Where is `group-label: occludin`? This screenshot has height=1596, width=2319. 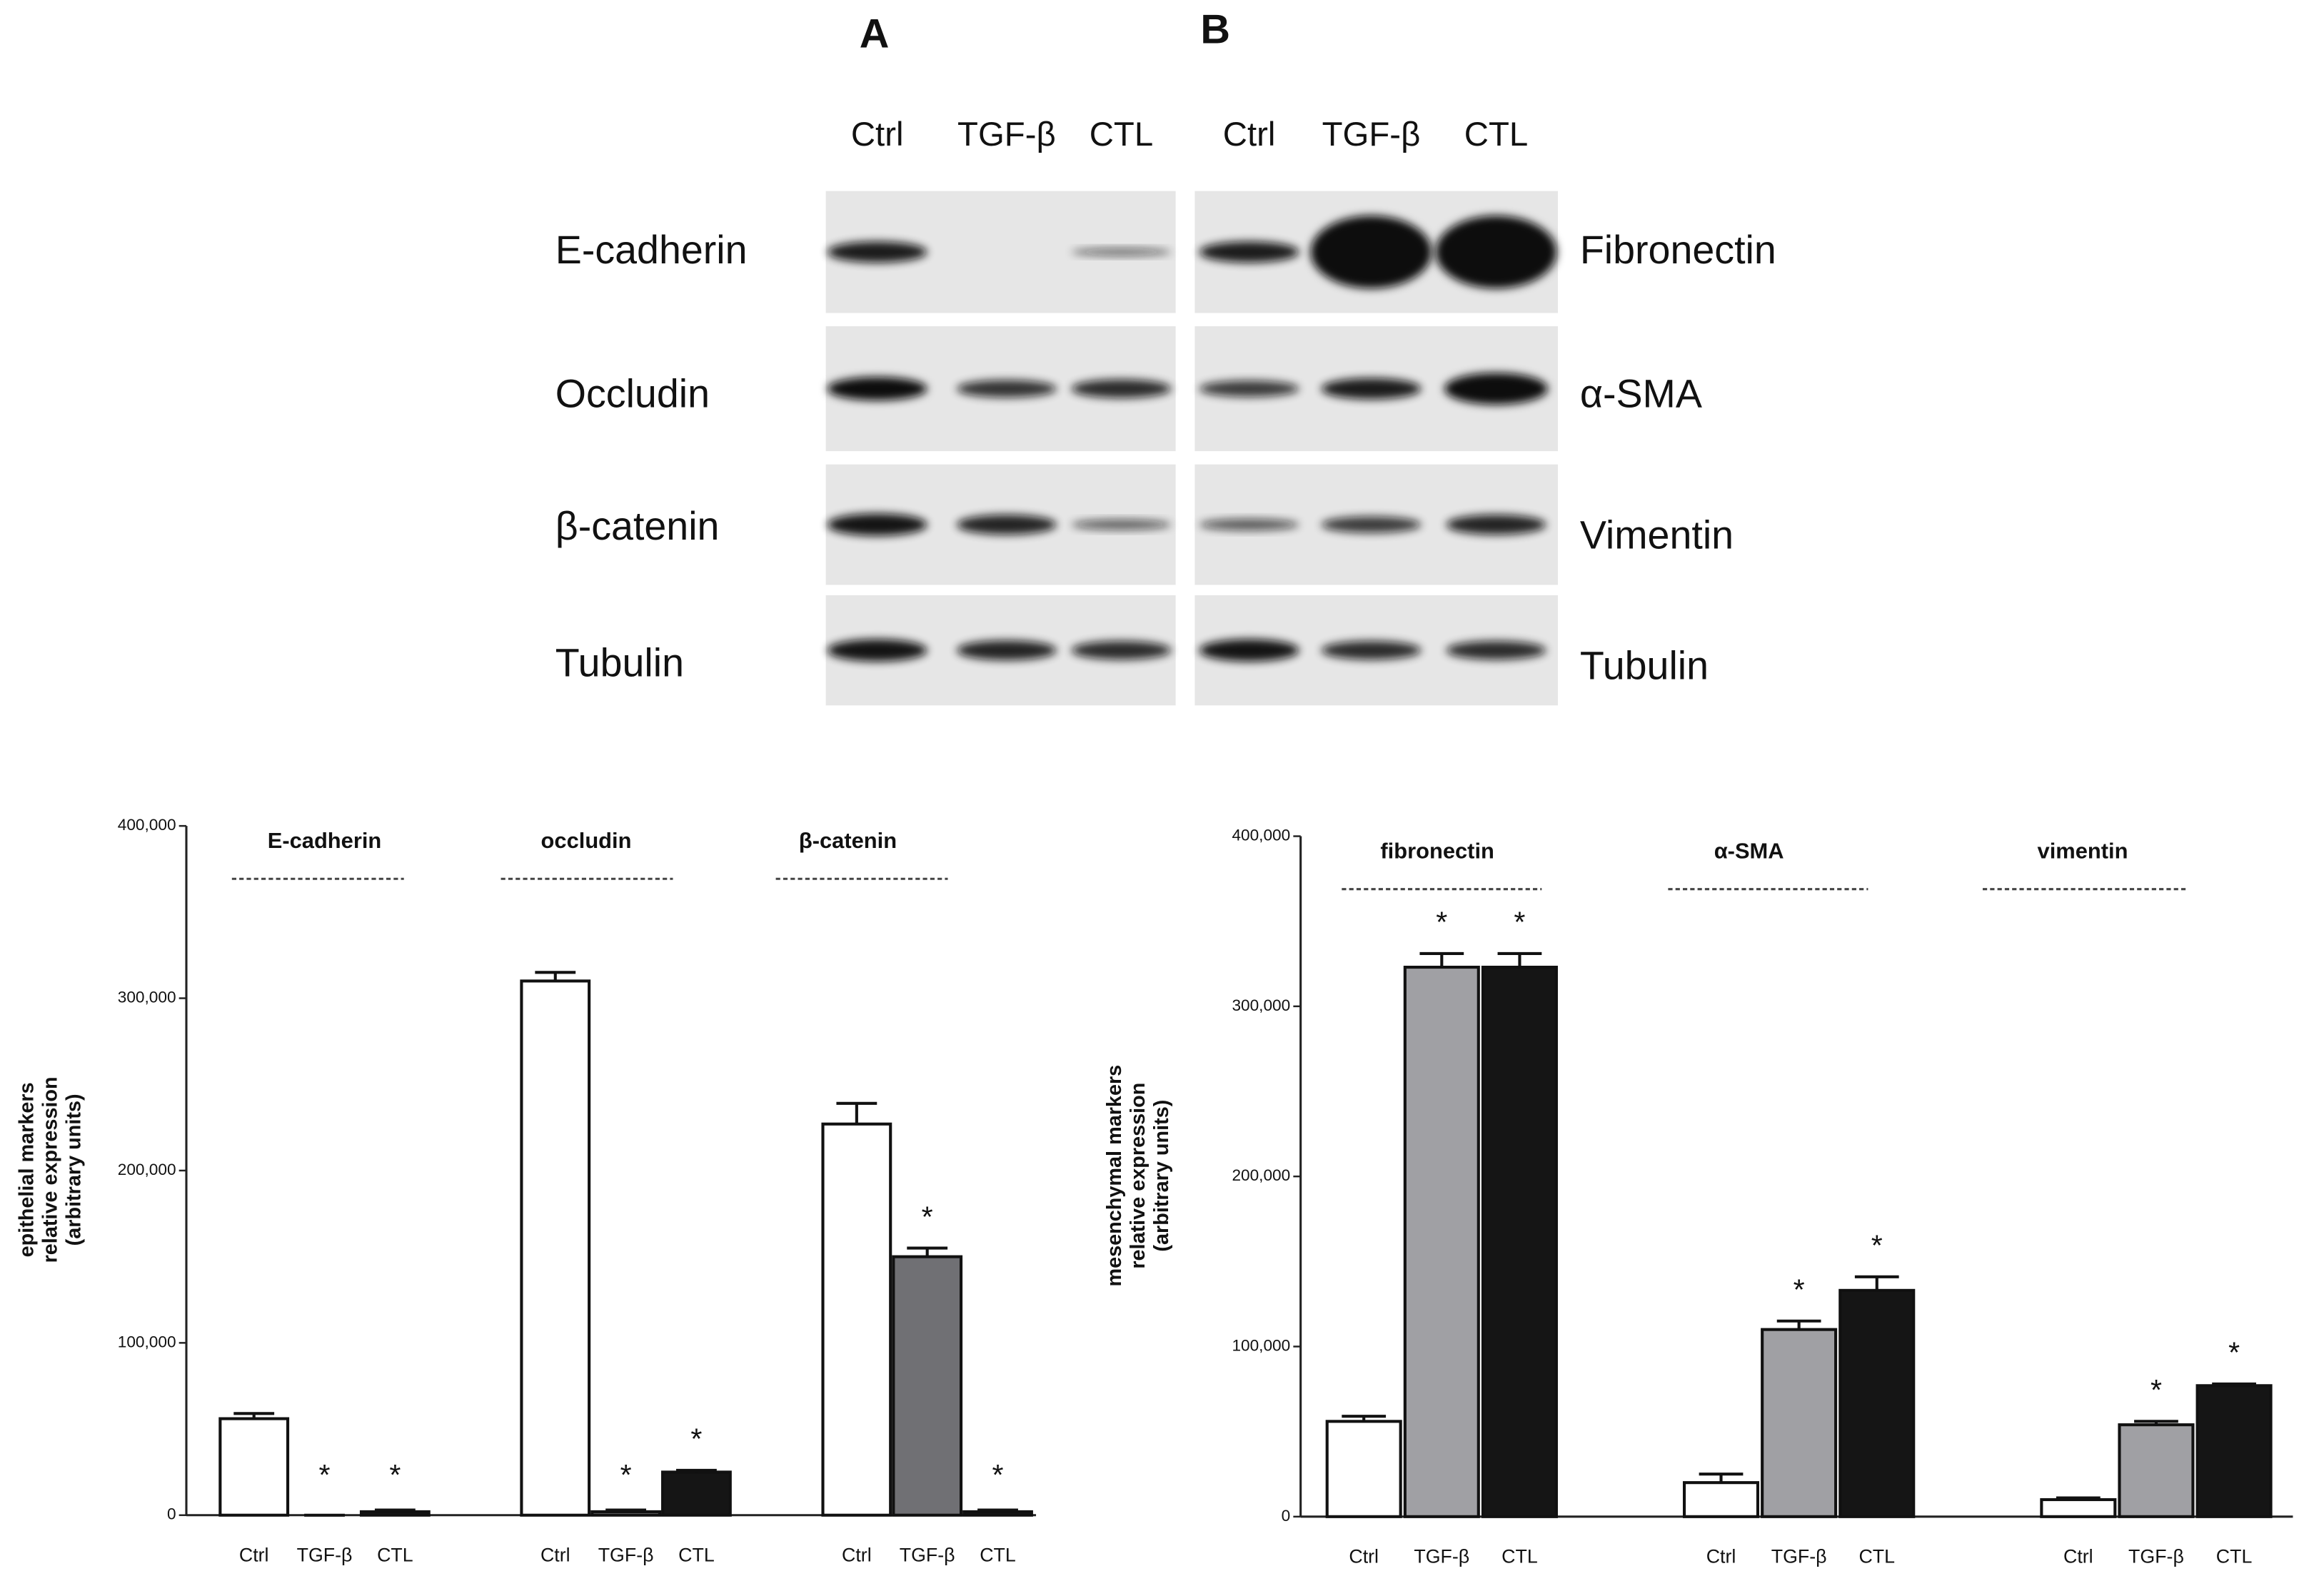
group-label: occludin is located at coordinates (586, 841).